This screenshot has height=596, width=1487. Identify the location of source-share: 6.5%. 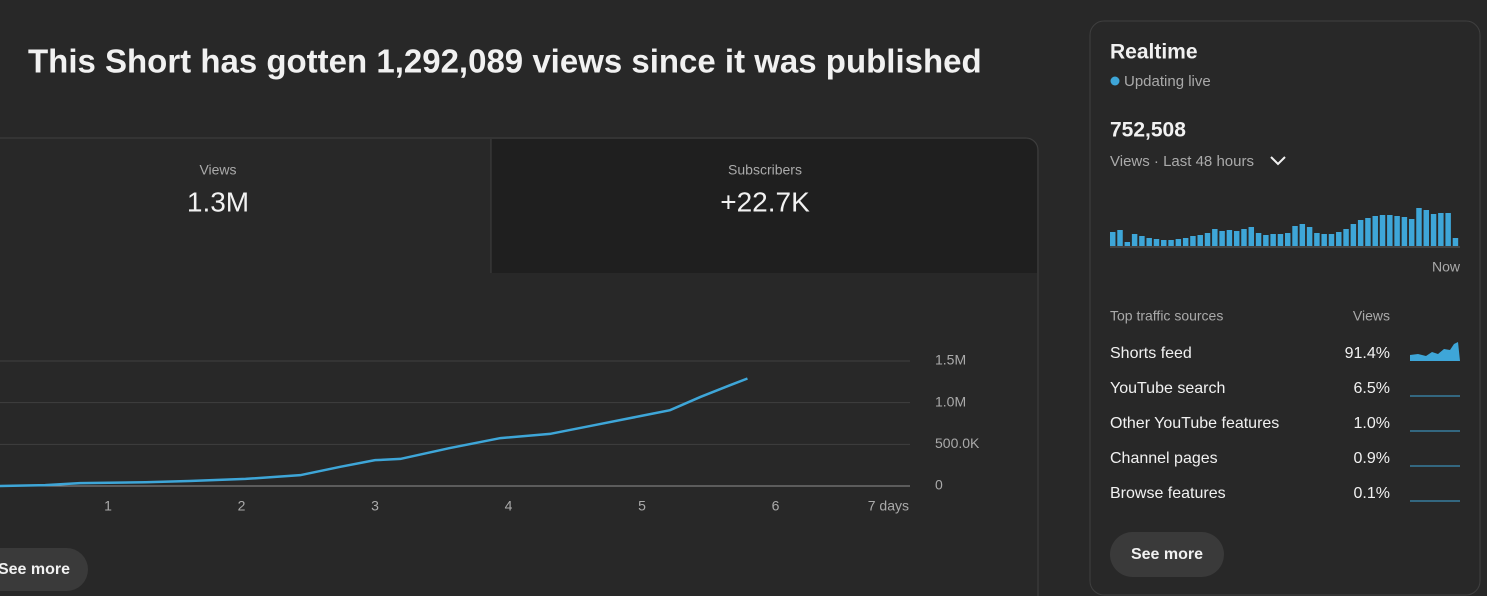
(1372, 388).